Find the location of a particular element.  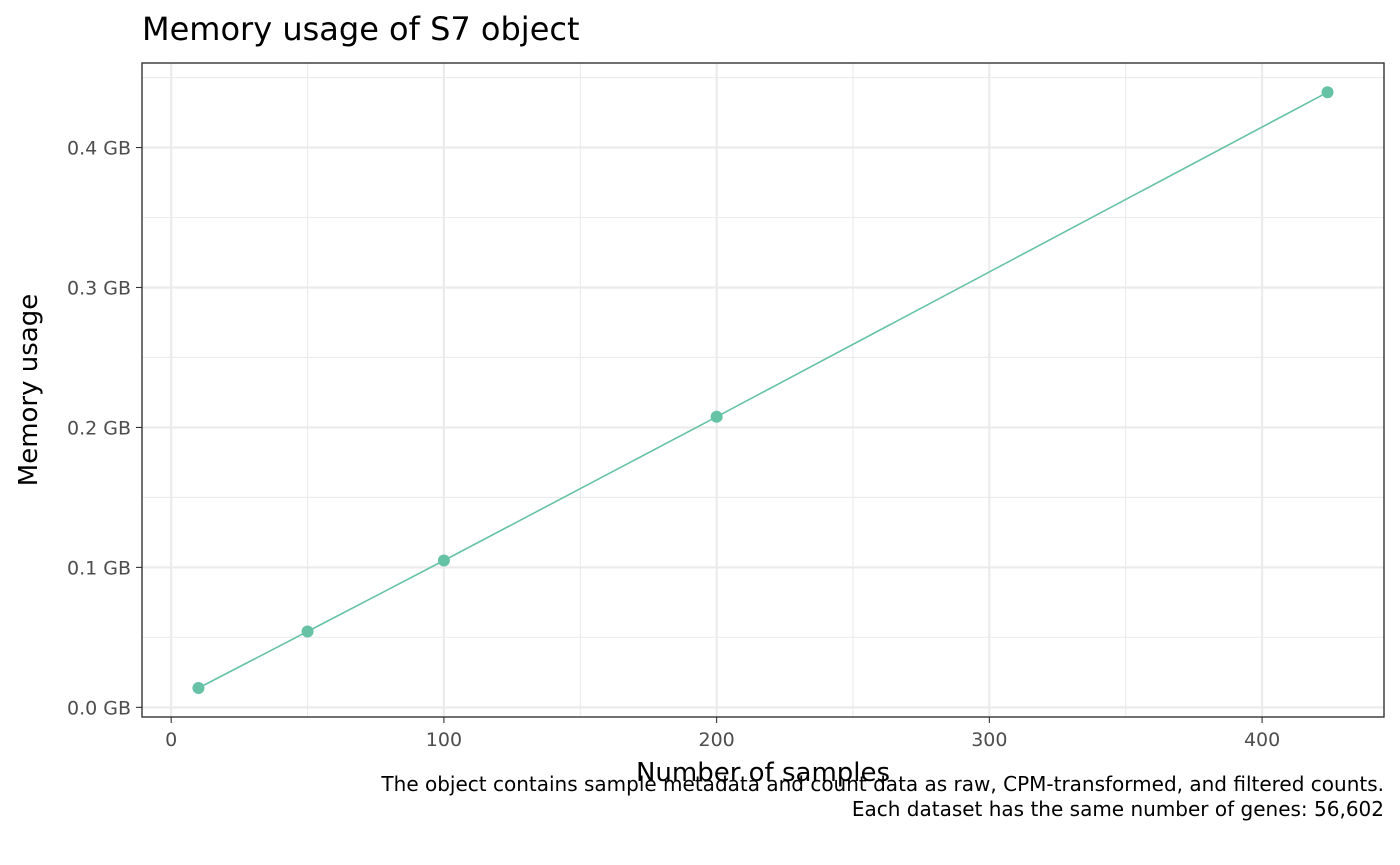

x-tick-label: 100 is located at coordinates (444, 740).